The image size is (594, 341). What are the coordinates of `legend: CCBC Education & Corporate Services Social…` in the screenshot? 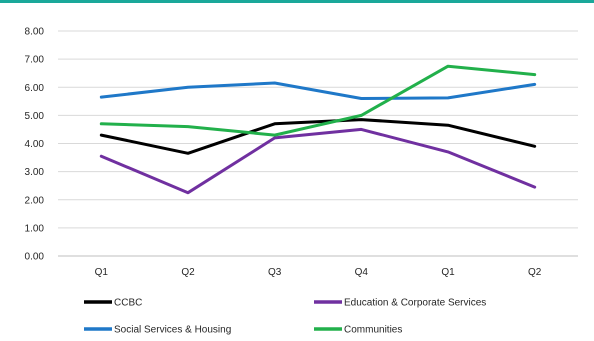 It's located at (285, 317).